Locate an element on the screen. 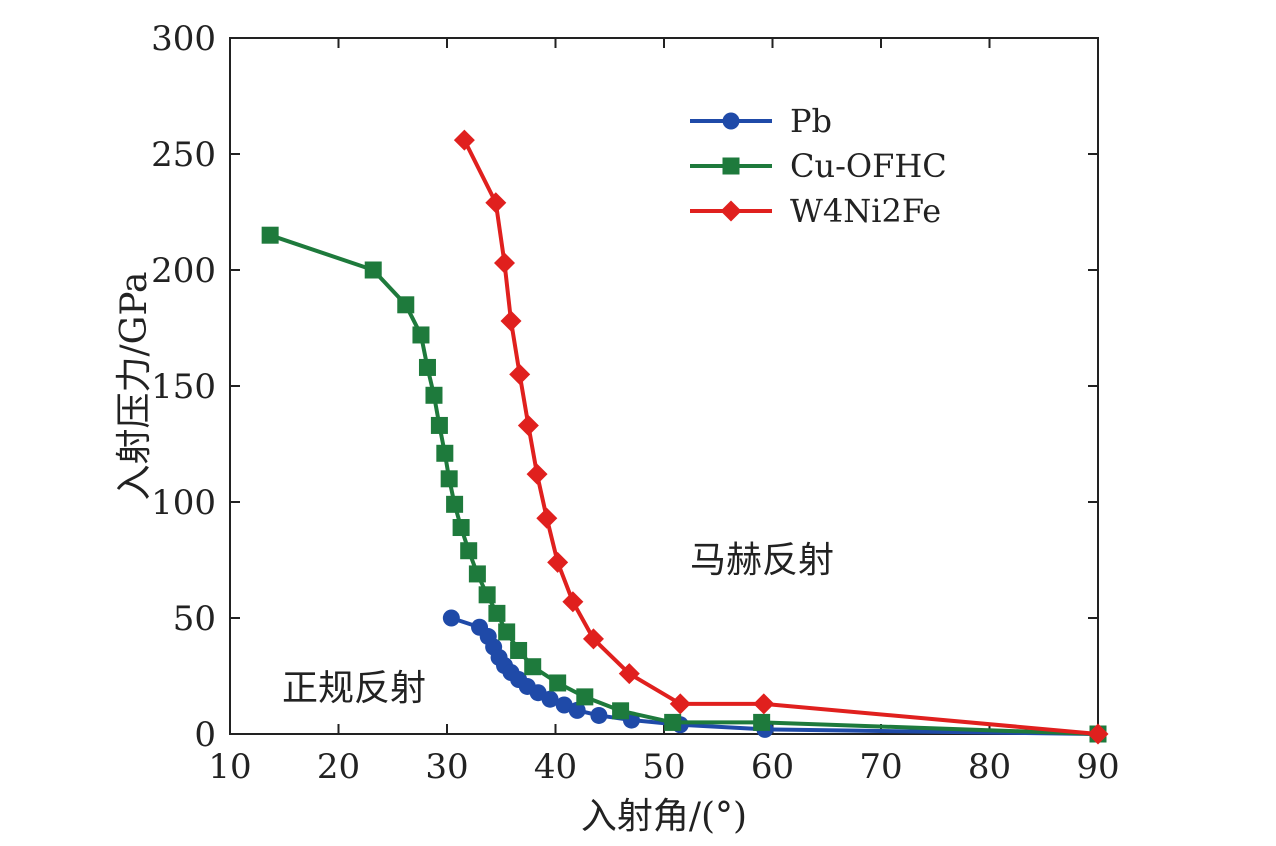  y-tick-label: 150 is located at coordinates (183, 387).